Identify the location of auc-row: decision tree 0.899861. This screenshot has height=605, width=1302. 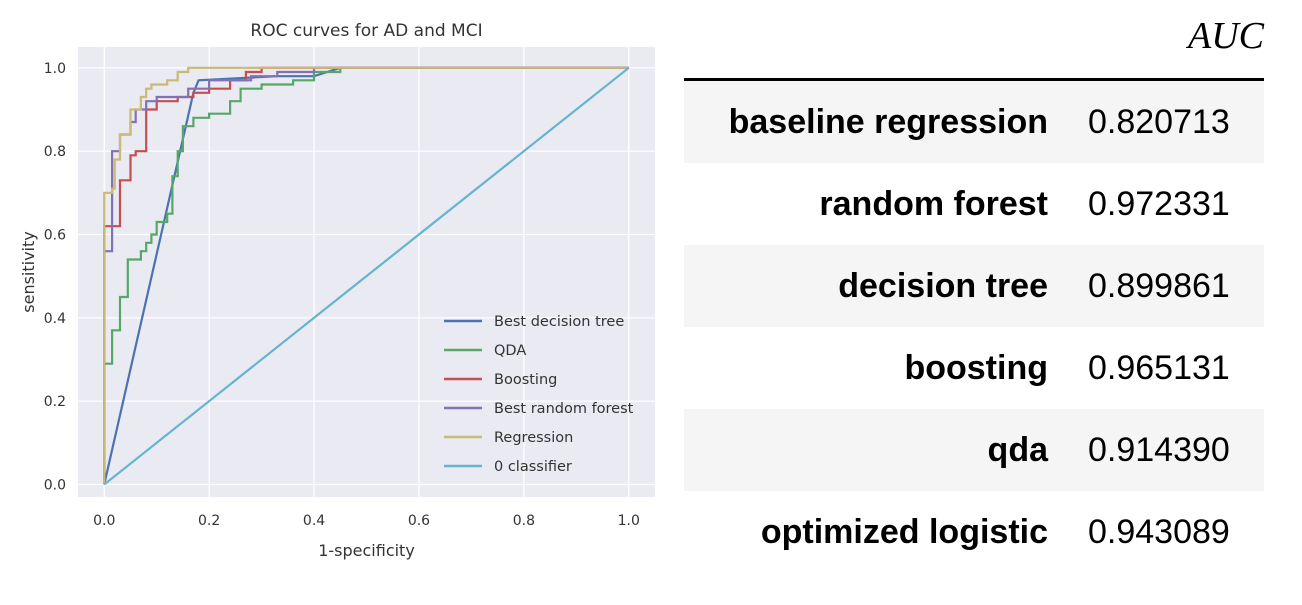
(974, 286).